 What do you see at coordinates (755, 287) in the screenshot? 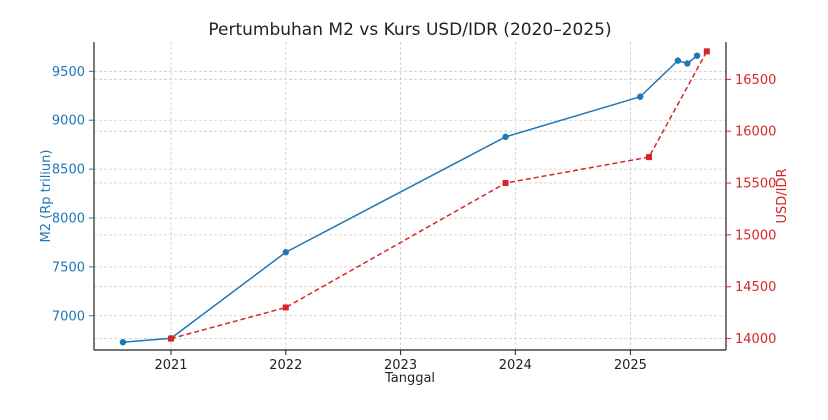
I see `y-right-tick-label: 14500` at bounding box center [755, 287].